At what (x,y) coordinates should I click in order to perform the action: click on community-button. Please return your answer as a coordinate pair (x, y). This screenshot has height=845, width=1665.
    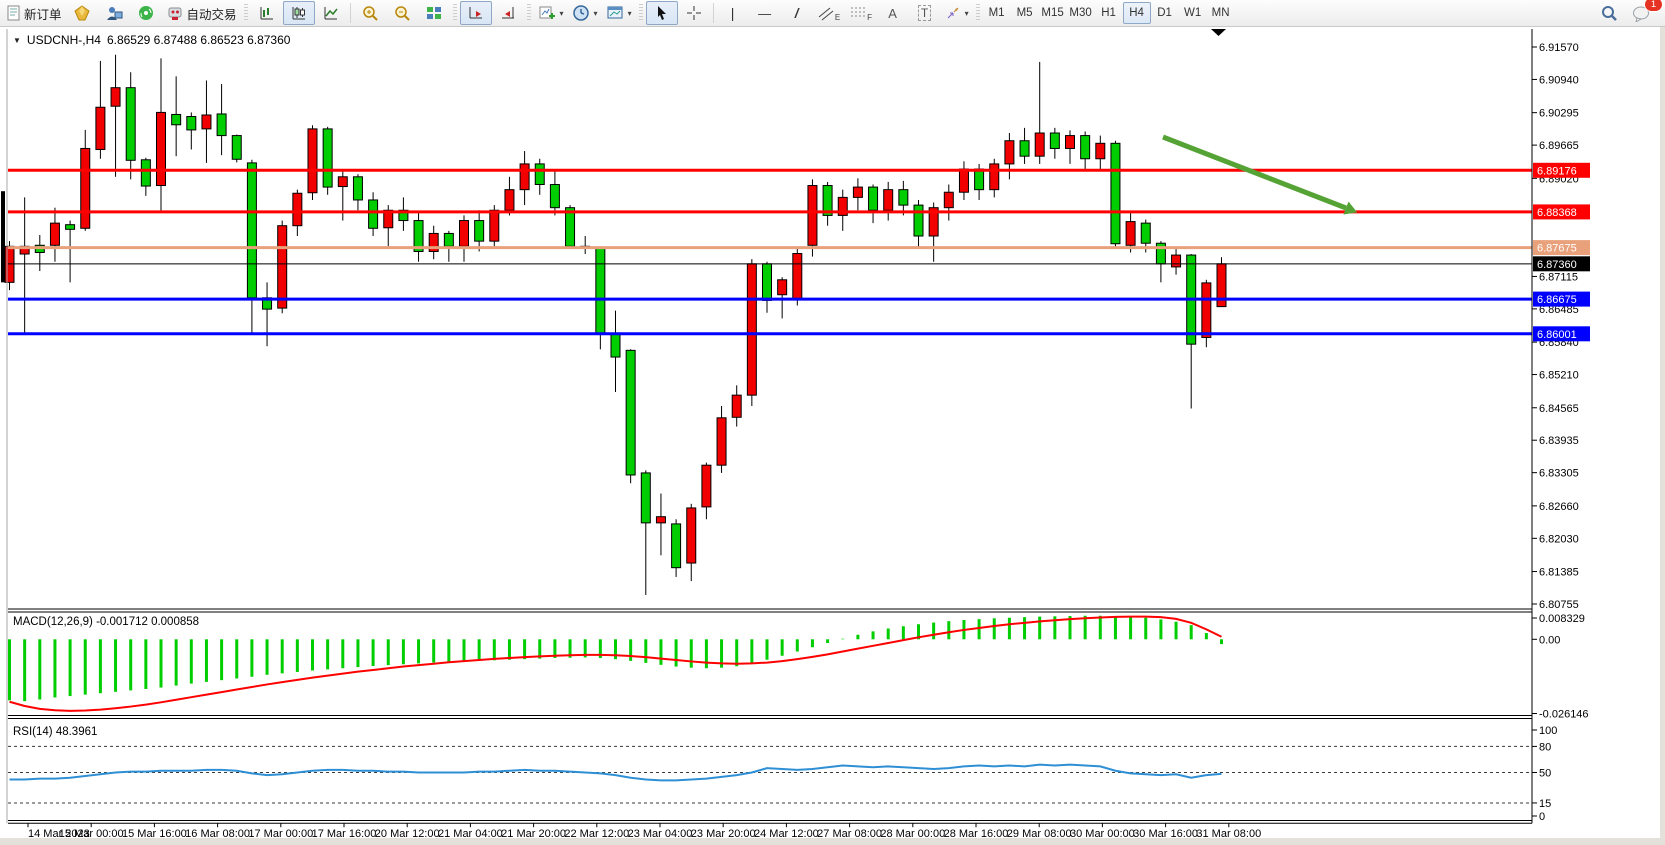
    Looking at the image, I should click on (114, 13).